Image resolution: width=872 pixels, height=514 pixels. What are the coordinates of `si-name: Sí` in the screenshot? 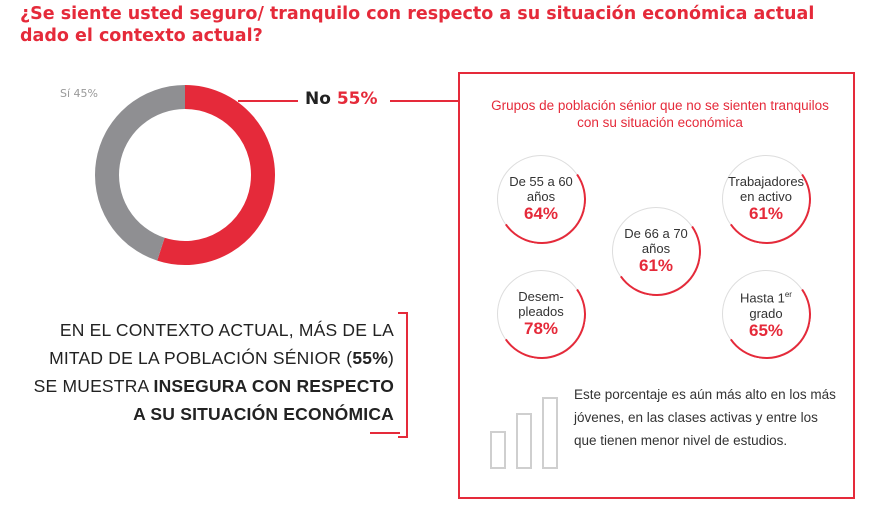 It's located at (65, 93).